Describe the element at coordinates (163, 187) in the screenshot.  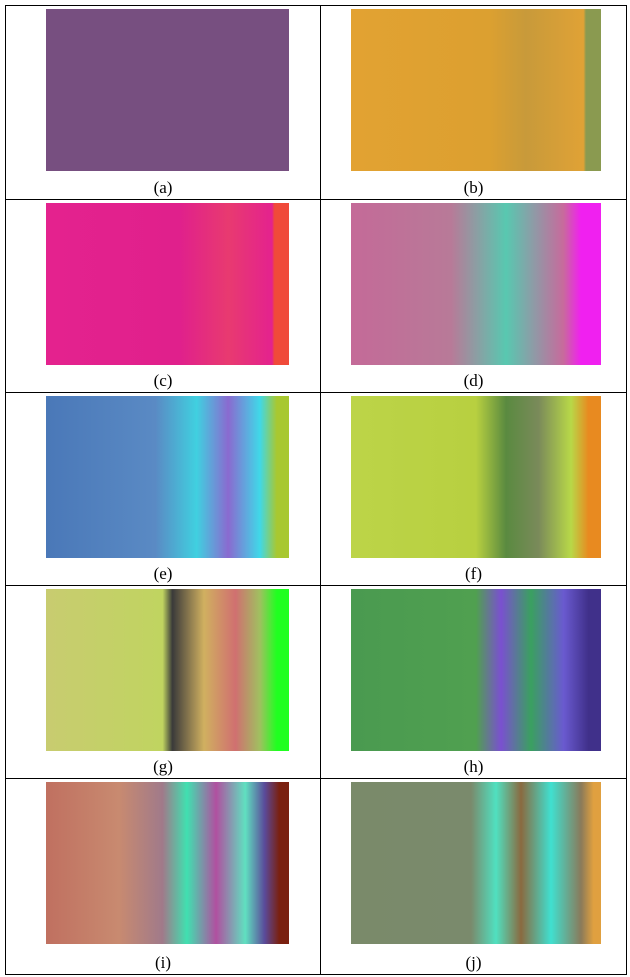
I see `panel-caption: (a)` at that location.